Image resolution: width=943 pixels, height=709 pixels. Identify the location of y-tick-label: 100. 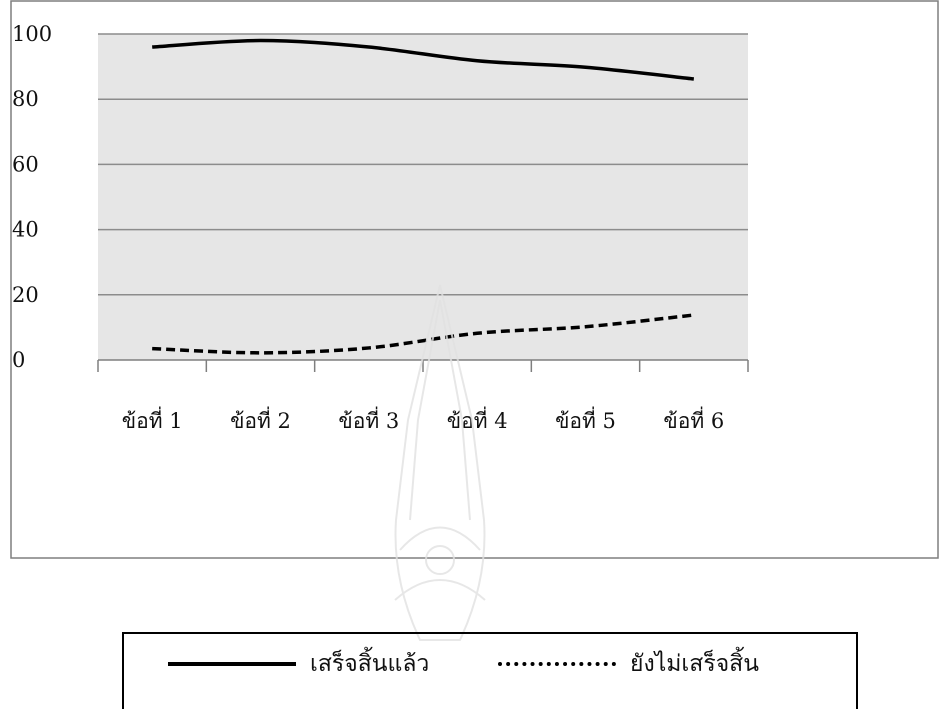
(32, 34).